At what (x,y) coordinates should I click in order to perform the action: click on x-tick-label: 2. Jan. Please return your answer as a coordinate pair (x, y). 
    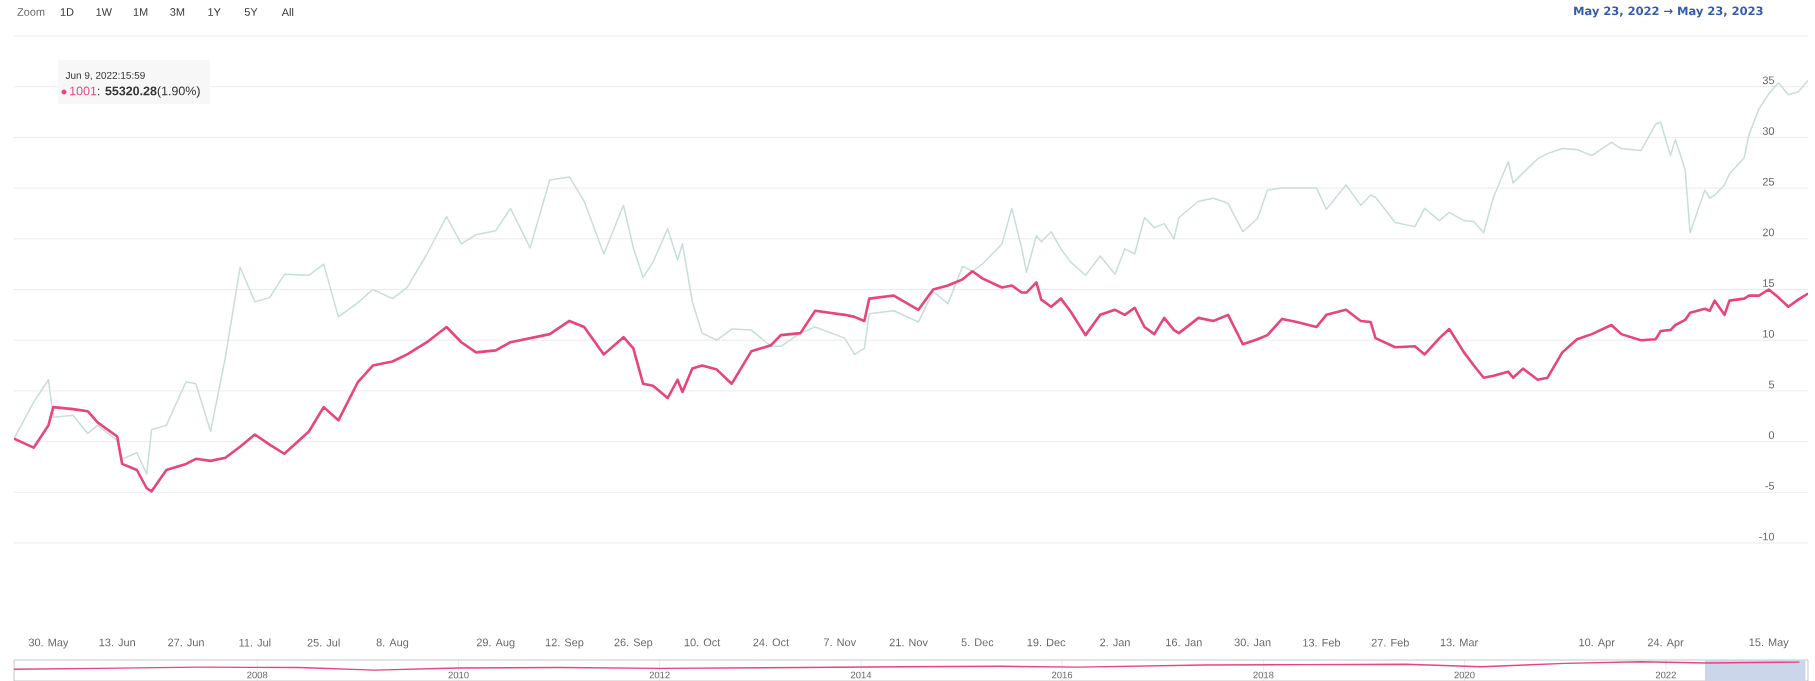
    Looking at the image, I should click on (1115, 642).